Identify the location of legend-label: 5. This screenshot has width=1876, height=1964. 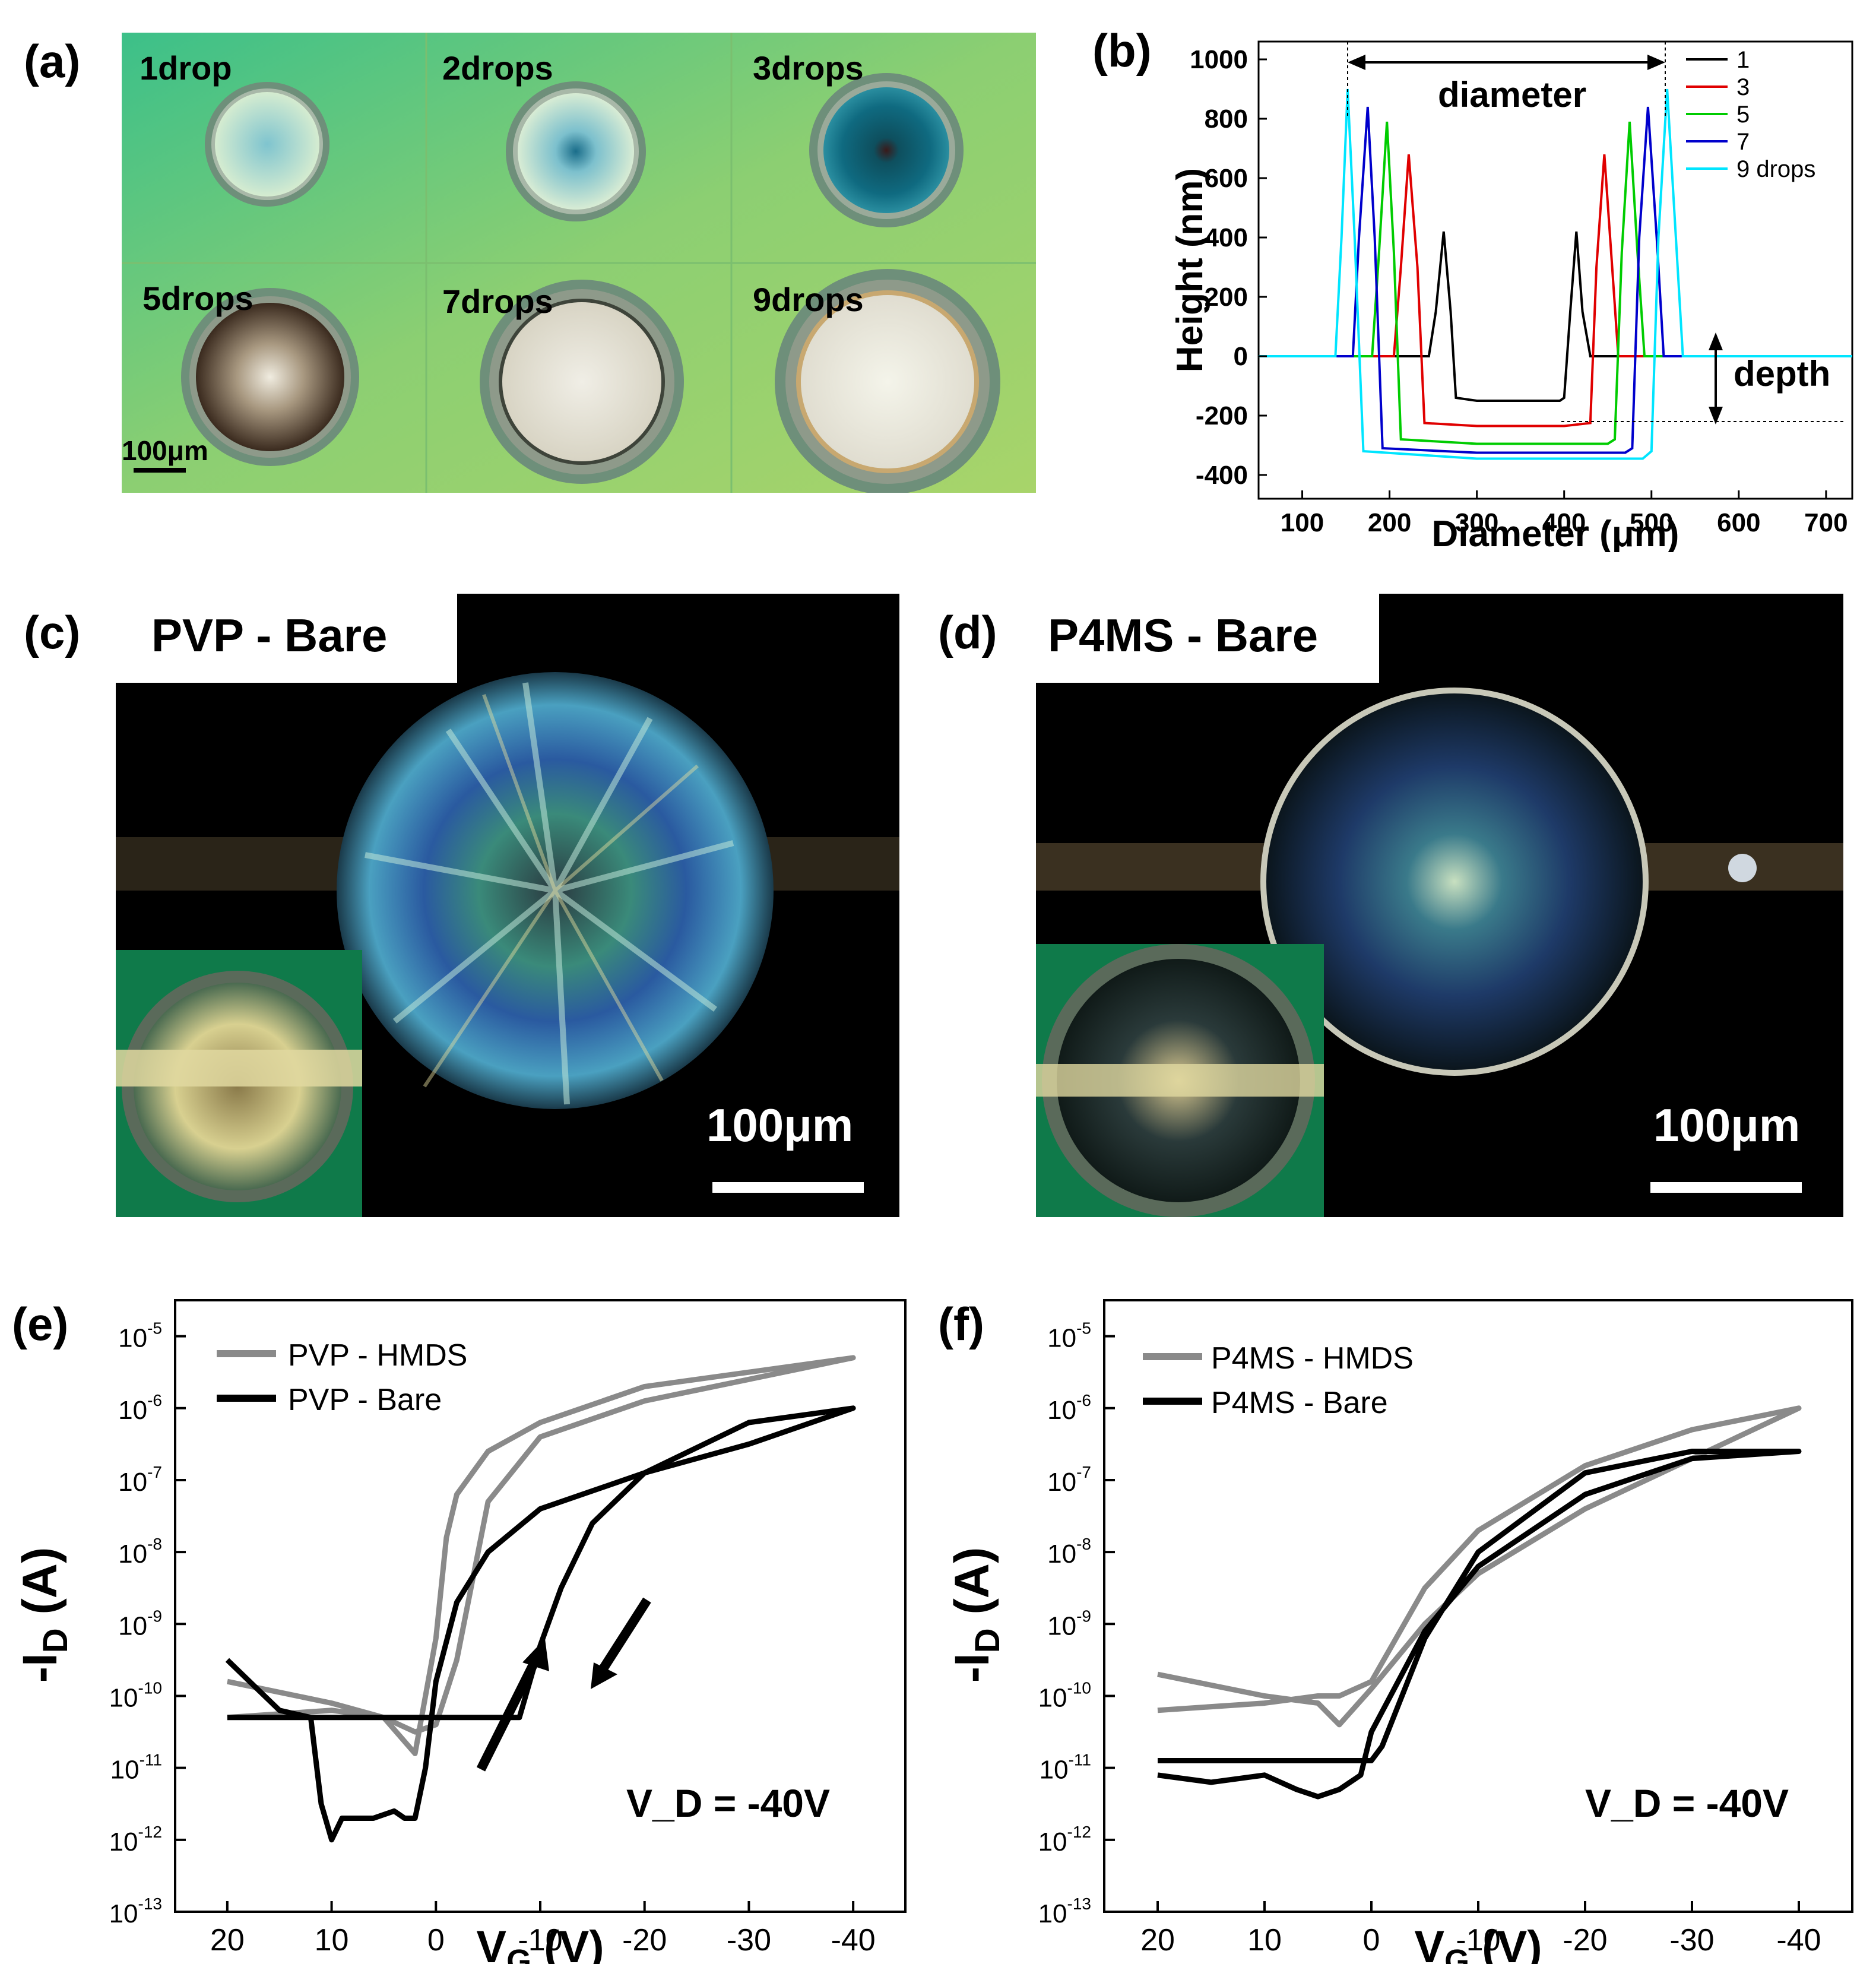
(1743, 115).